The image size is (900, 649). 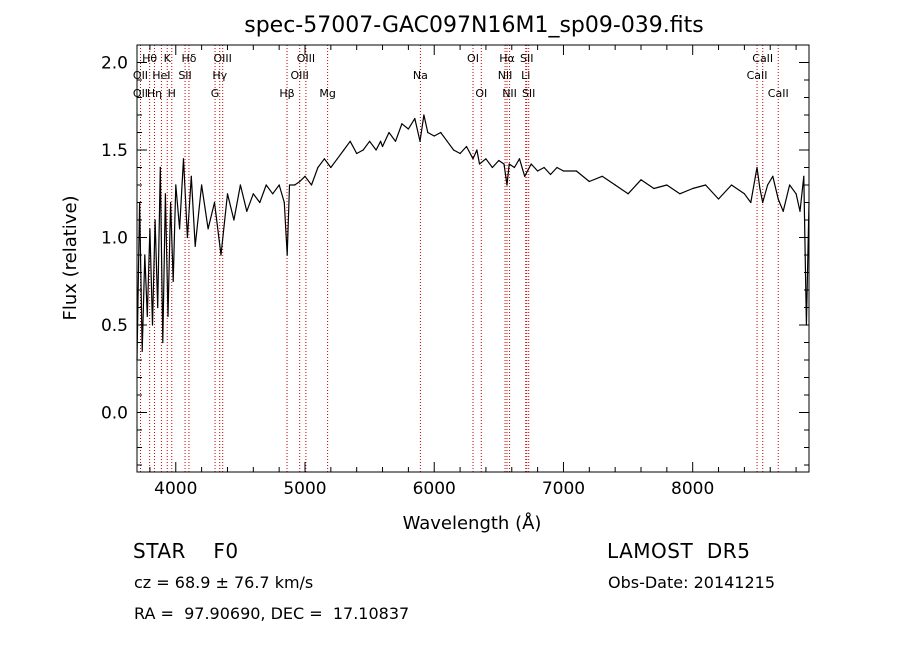 What do you see at coordinates (114, 239) in the screenshot?
I see `y-tick-label: 1.0` at bounding box center [114, 239].